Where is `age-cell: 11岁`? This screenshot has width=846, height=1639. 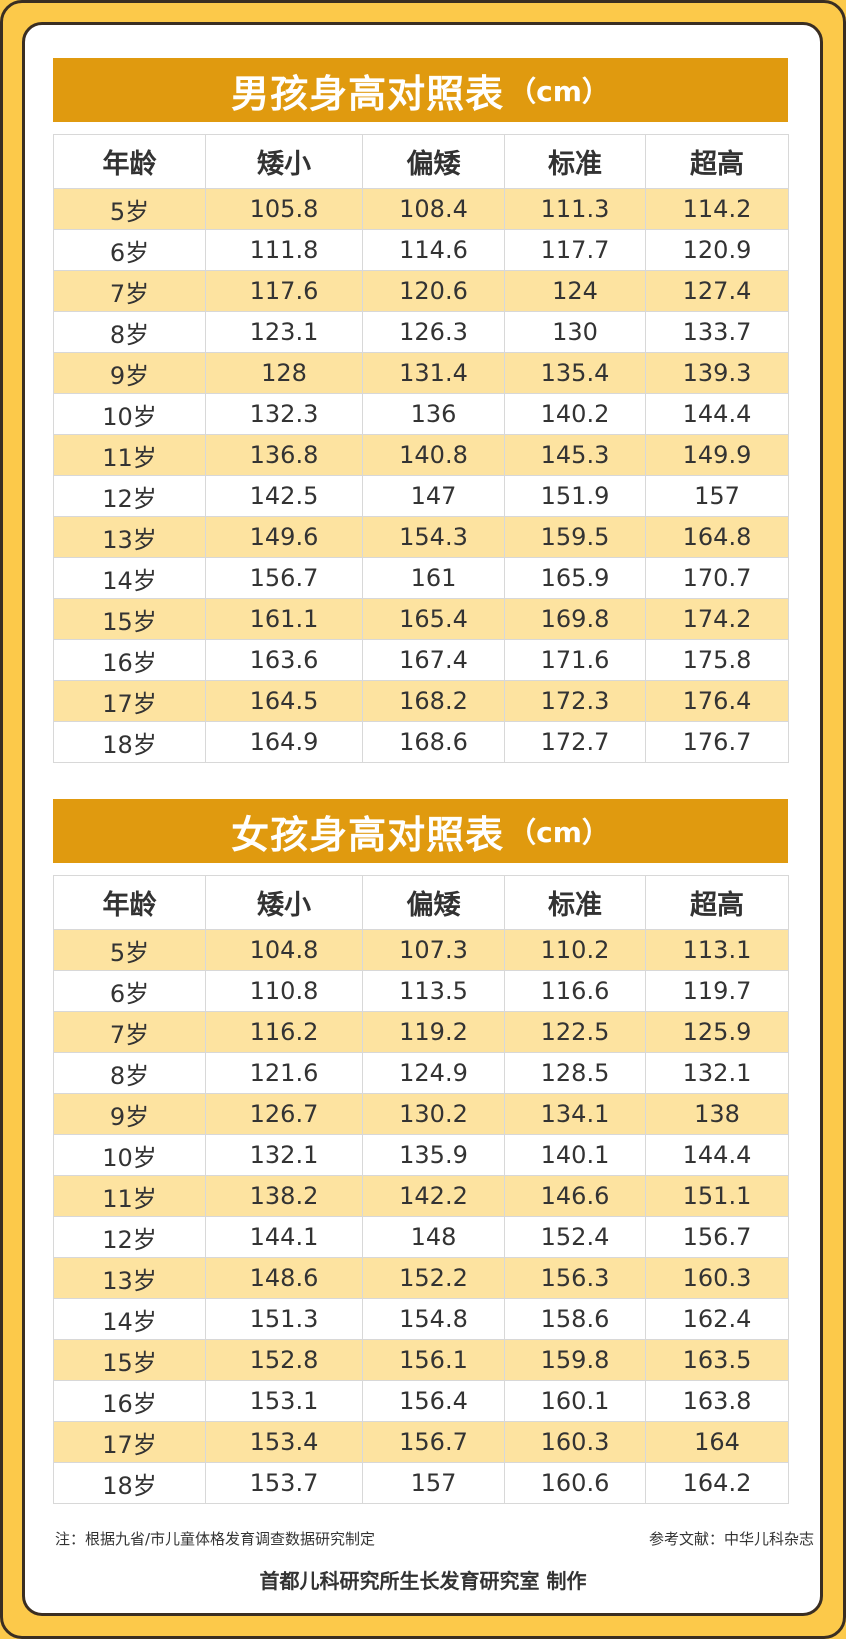
age-cell: 11岁 is located at coordinates (129, 455).